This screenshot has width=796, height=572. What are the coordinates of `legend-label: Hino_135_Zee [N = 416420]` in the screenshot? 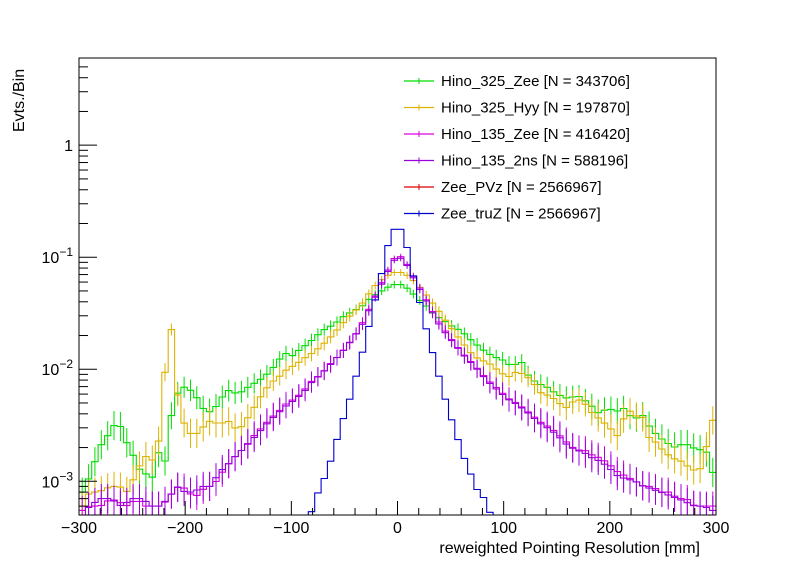 It's located at (535, 134).